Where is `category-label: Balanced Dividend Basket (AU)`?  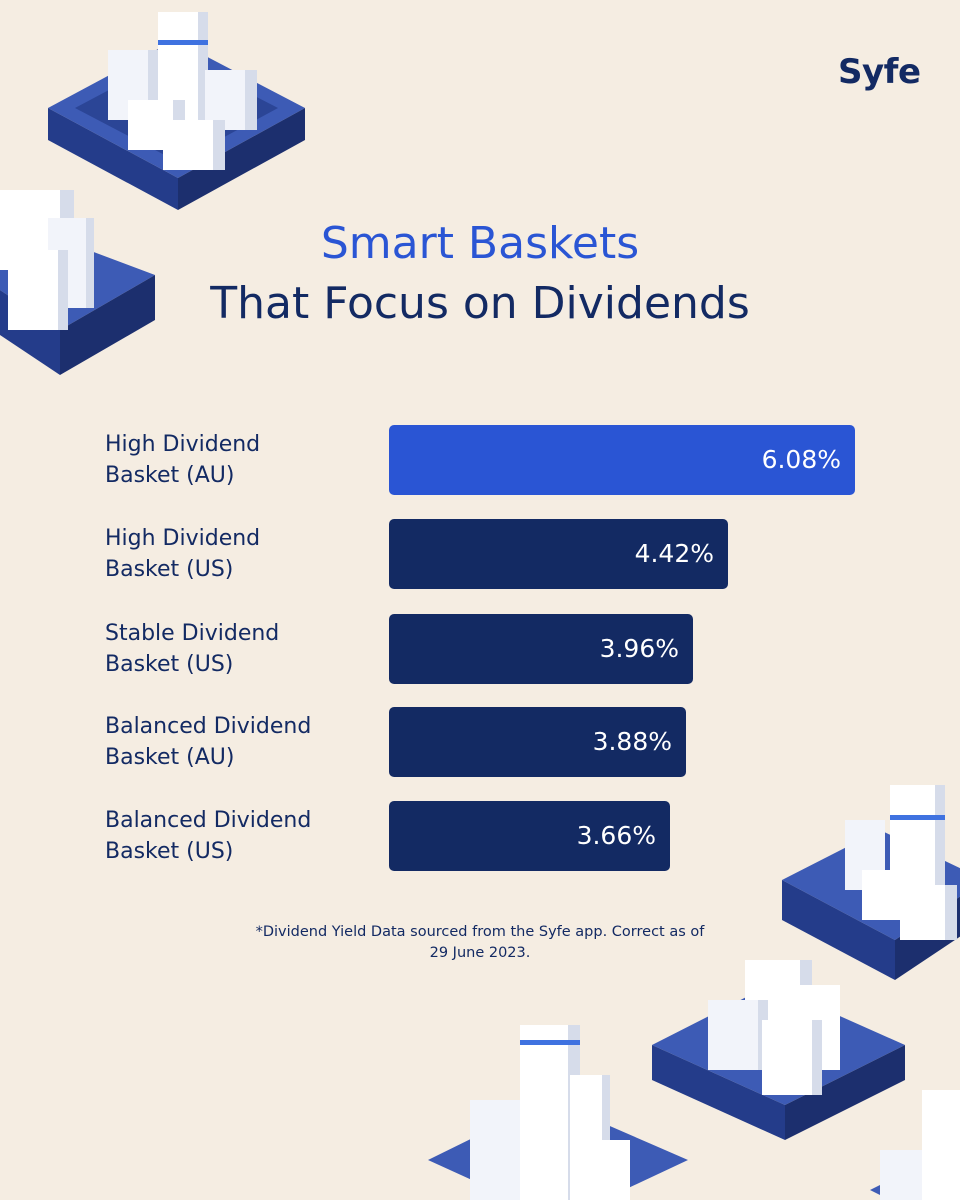 category-label: Balanced Dividend Basket (AU) is located at coordinates (235, 742).